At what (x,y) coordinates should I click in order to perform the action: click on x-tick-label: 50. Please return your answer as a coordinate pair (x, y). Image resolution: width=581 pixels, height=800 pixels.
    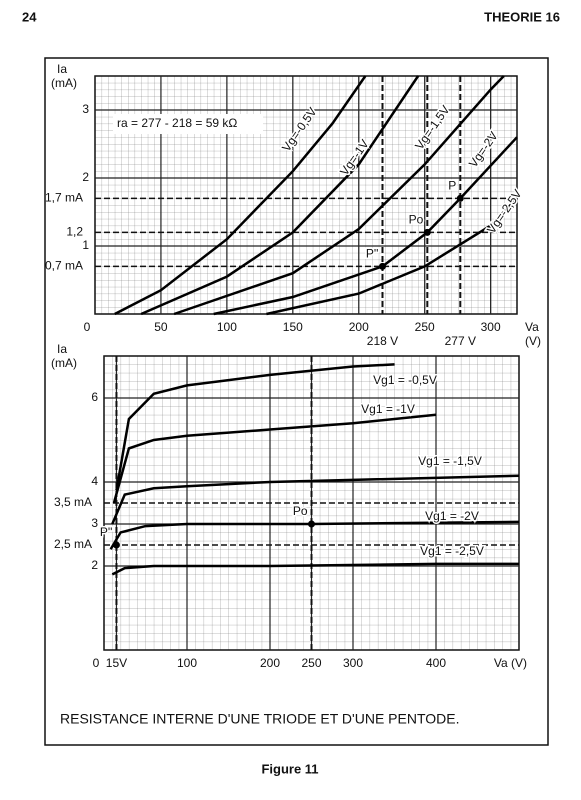
    Looking at the image, I should click on (161, 327).